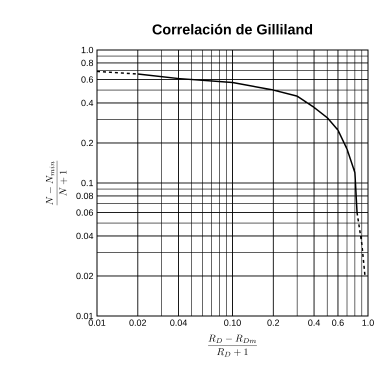 The height and width of the screenshot is (391, 378). I want to click on x-tick-label: 0.4, so click(314, 323).